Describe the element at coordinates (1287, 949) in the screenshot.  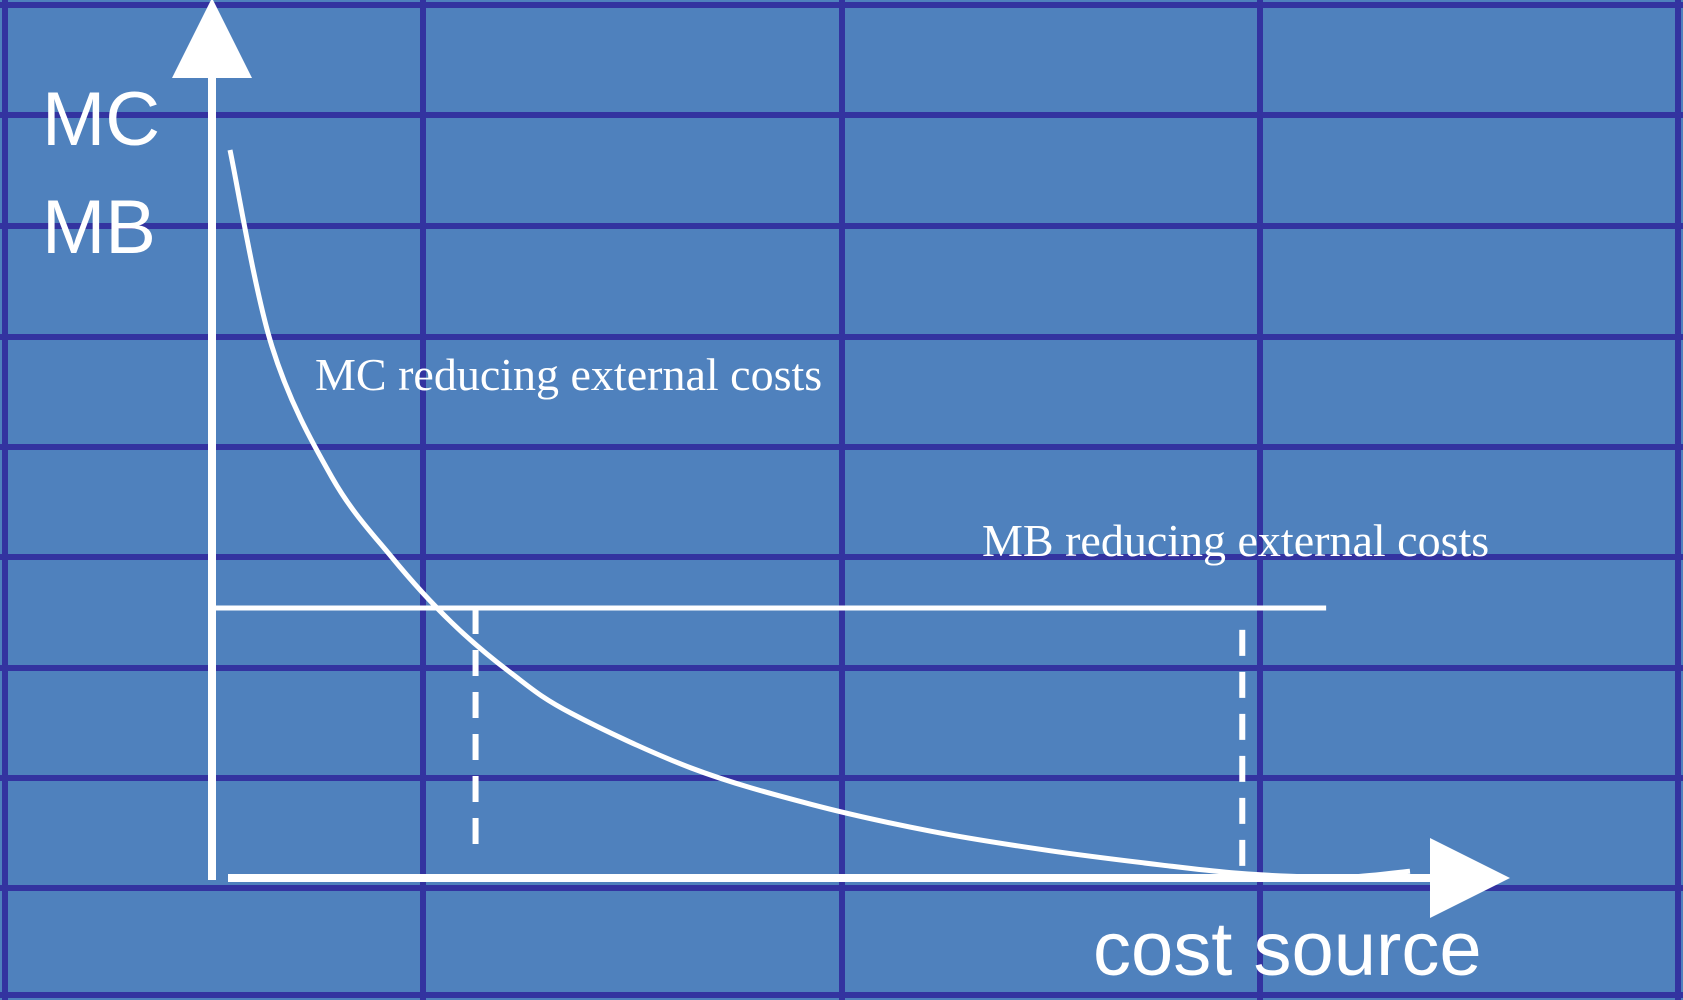
I see `x-axis-label: cost source` at that location.